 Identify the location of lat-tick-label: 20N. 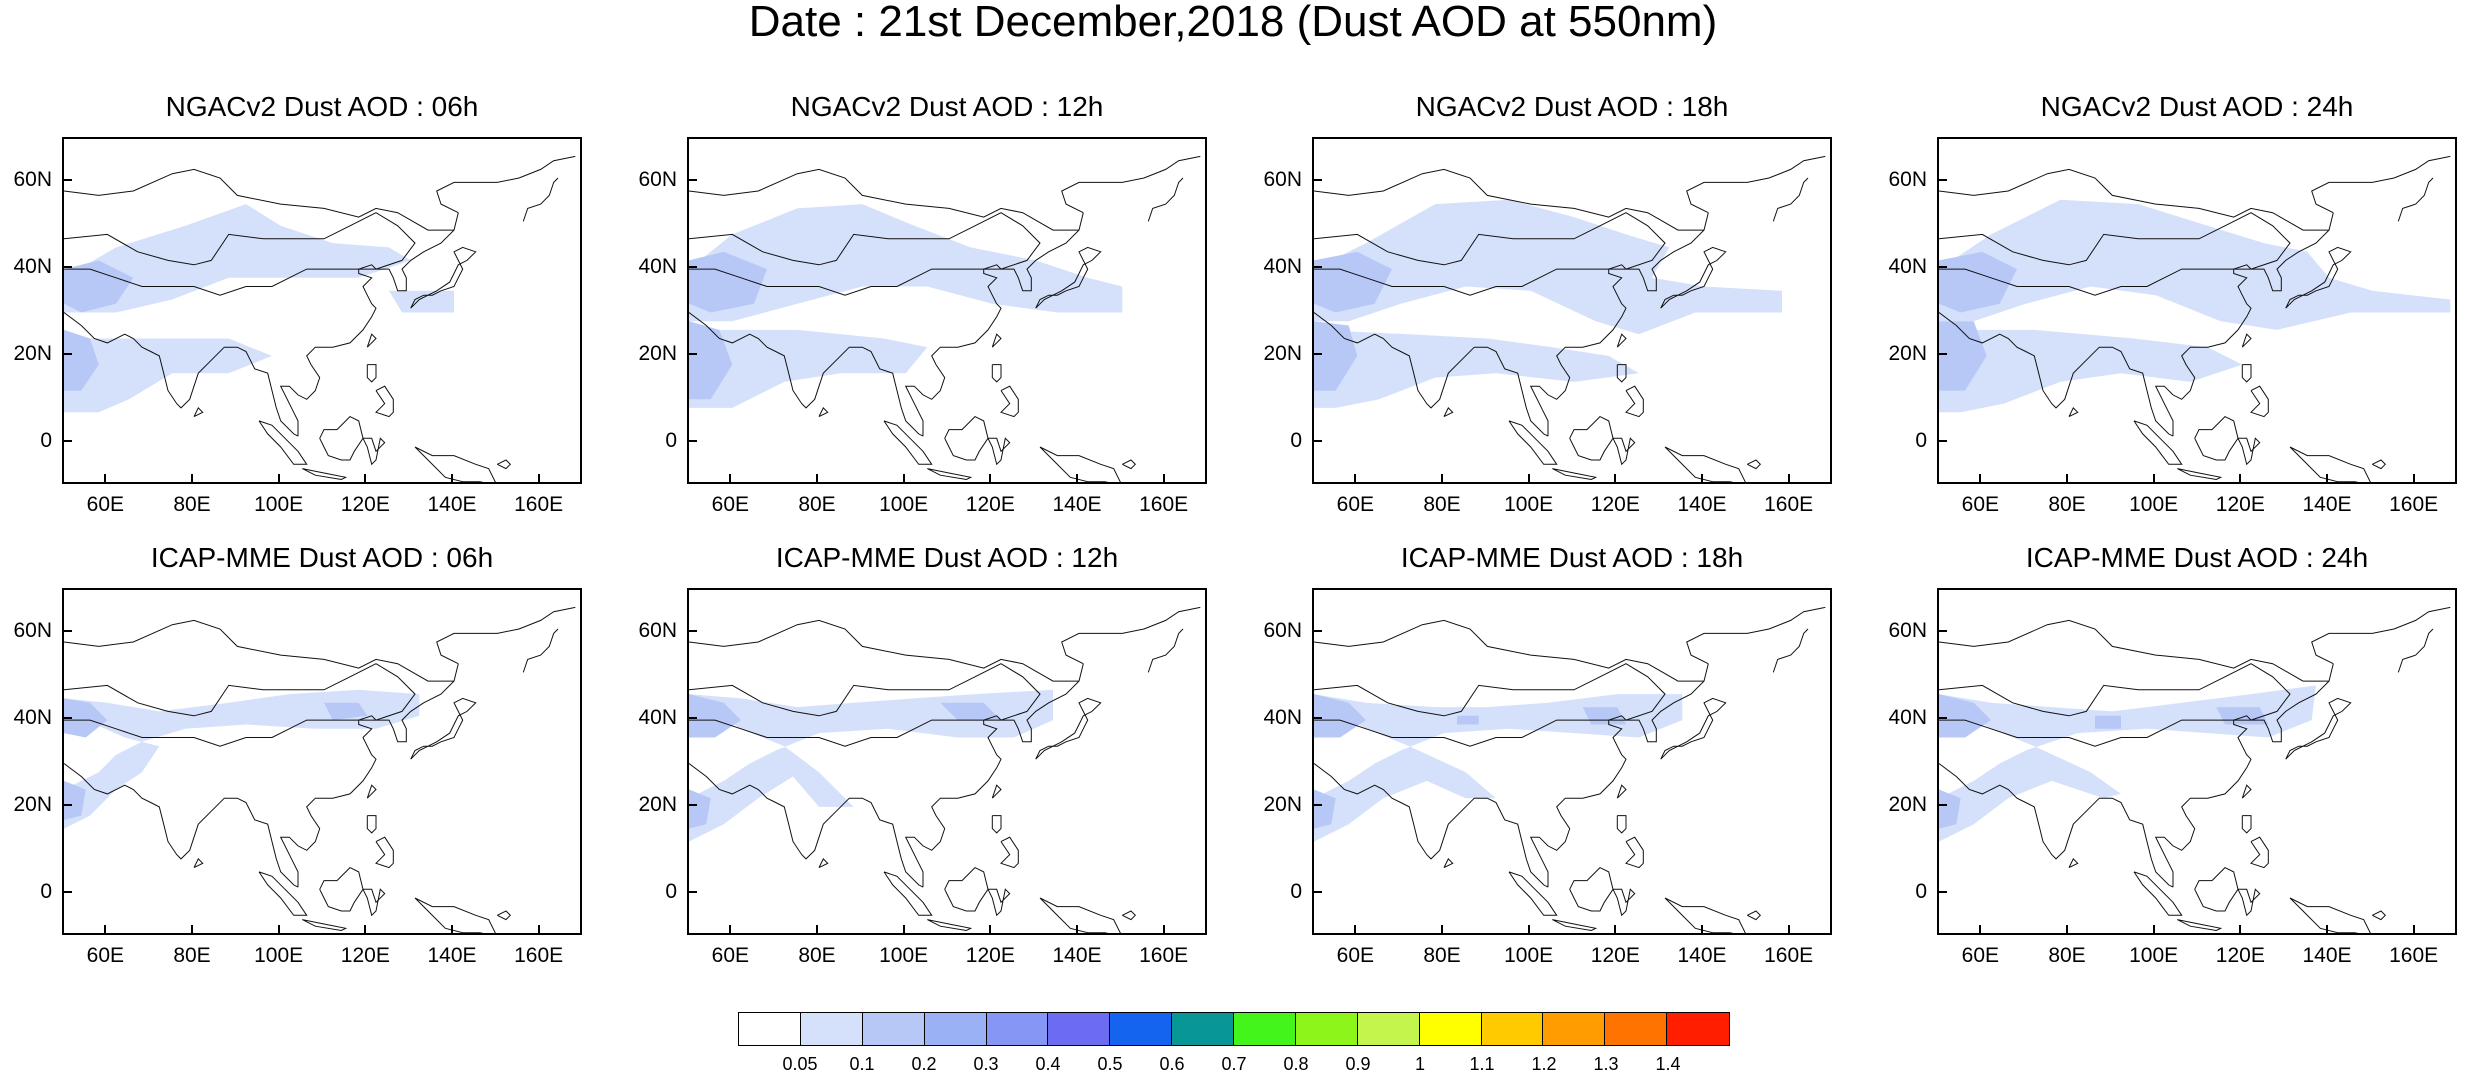
(1282, 804).